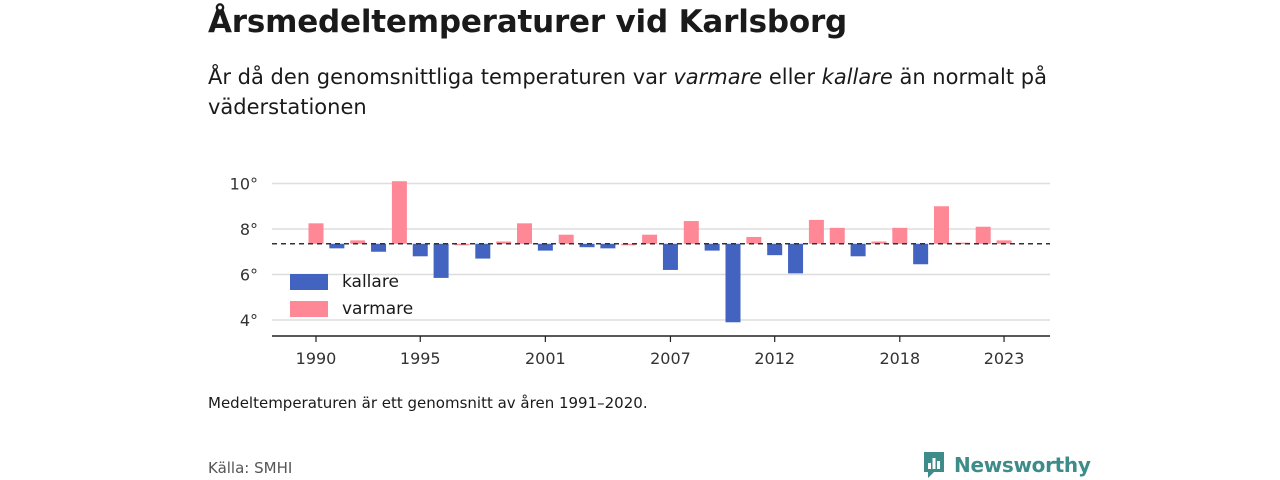 This screenshot has height=480, width=1280. What do you see at coordinates (309, 281) in the screenshot?
I see `legend-swatch-colder` at bounding box center [309, 281].